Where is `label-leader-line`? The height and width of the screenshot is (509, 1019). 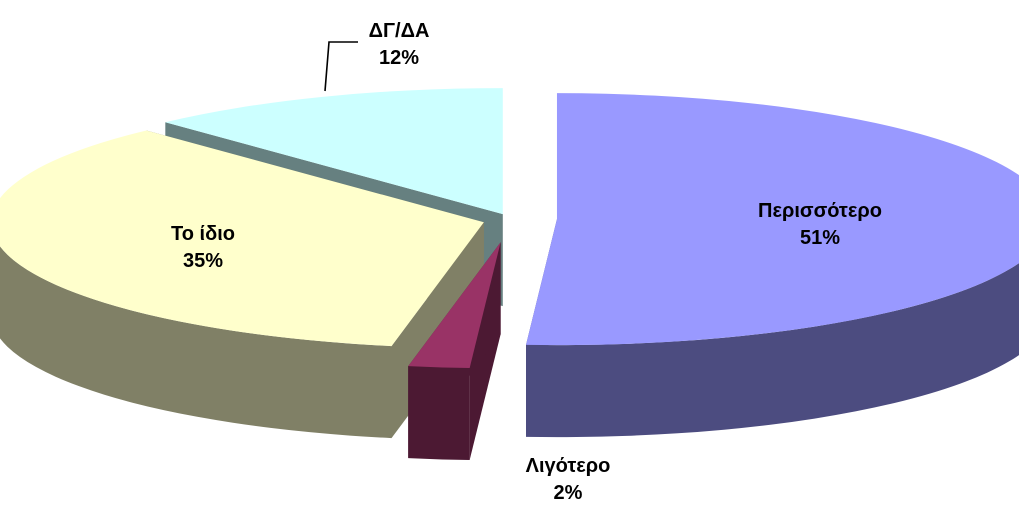 label-leader-line is located at coordinates (341, 66).